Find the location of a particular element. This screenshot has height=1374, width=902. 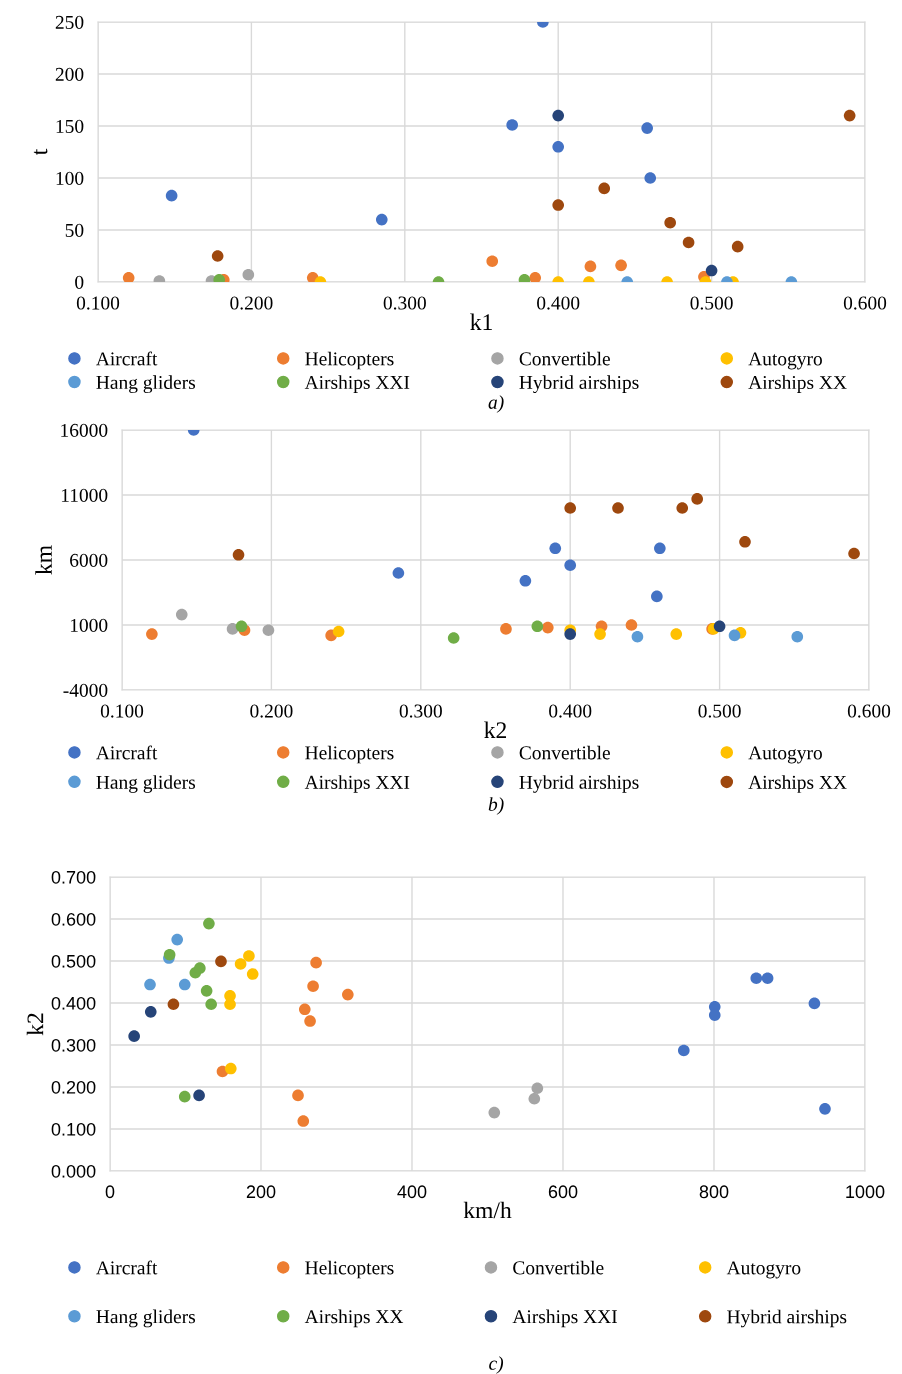

x-tick-label: 600 is located at coordinates (563, 1192).